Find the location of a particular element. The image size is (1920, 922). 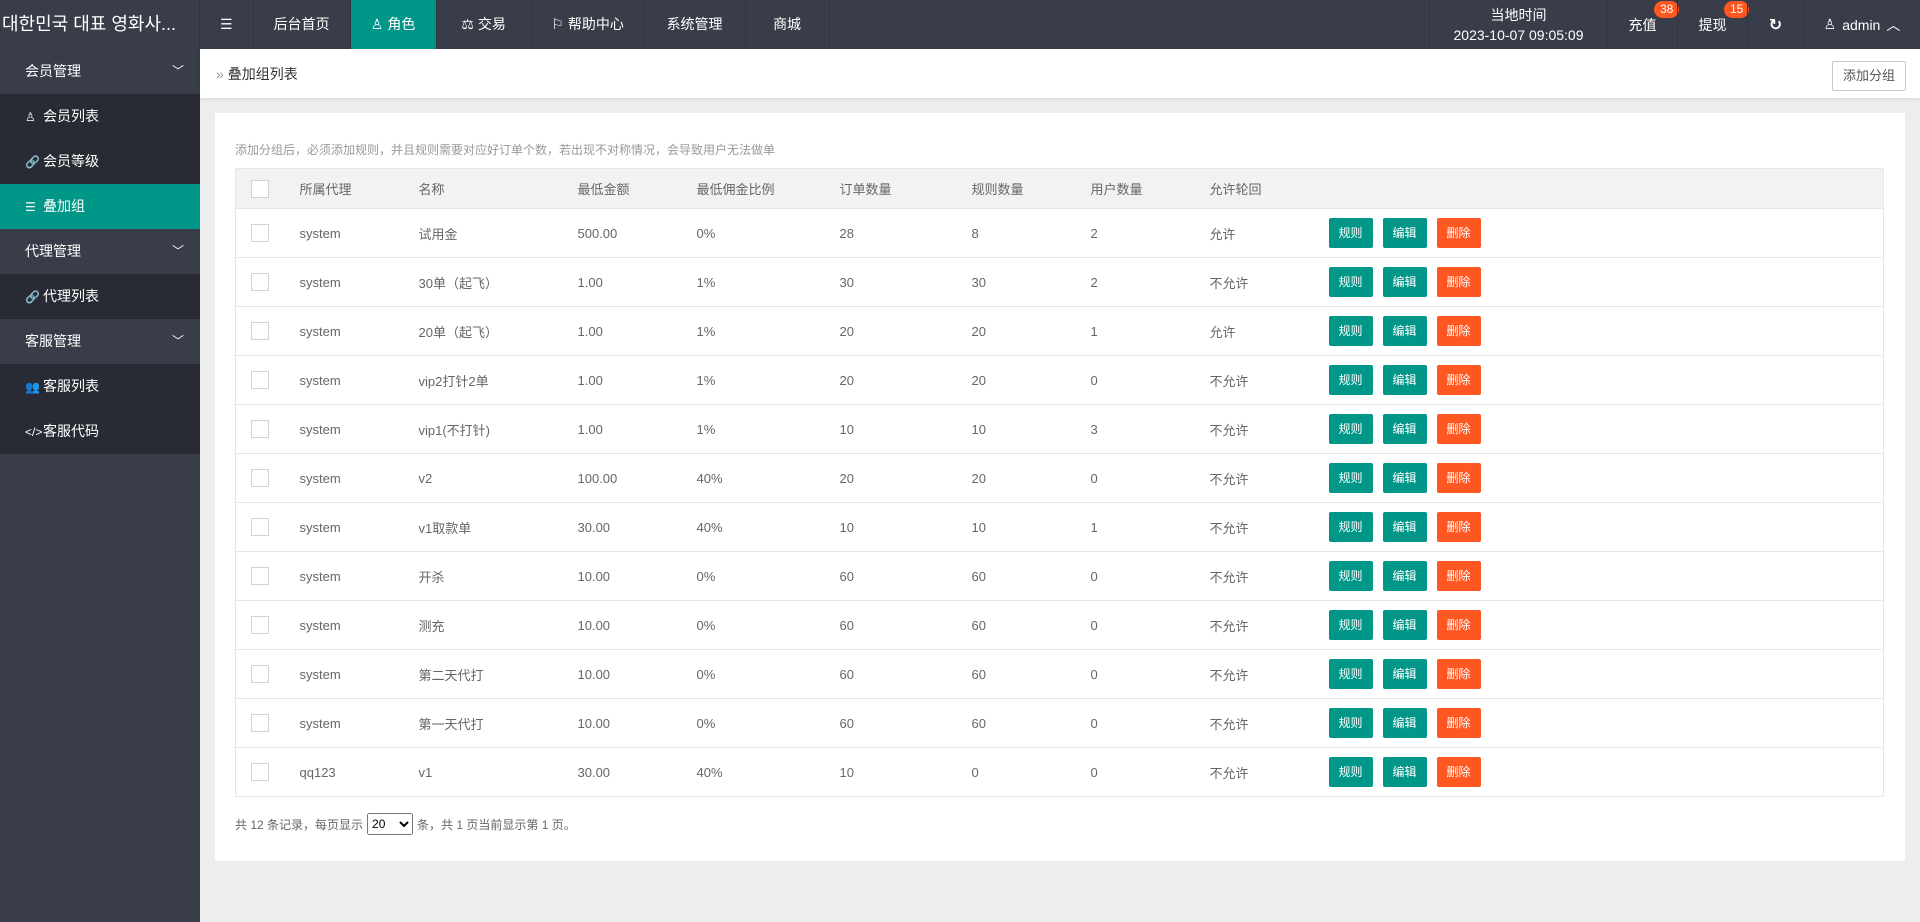

sidebar-item-2-1: </>客服代码 is located at coordinates (100, 431).